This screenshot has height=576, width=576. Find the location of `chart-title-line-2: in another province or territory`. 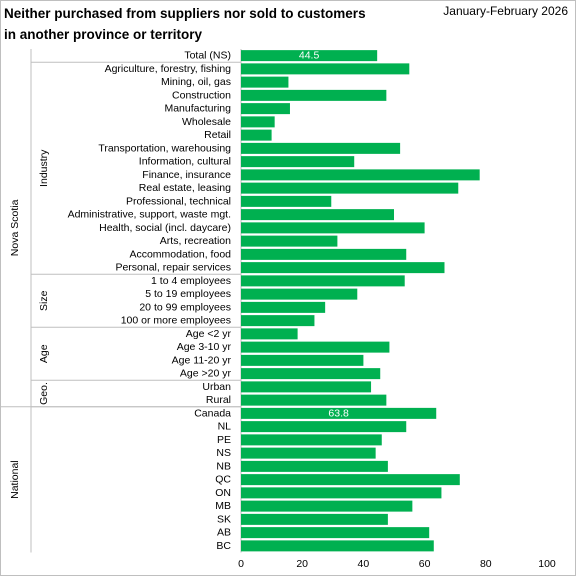

chart-title-line-2: in another province or territory is located at coordinates (103, 34).